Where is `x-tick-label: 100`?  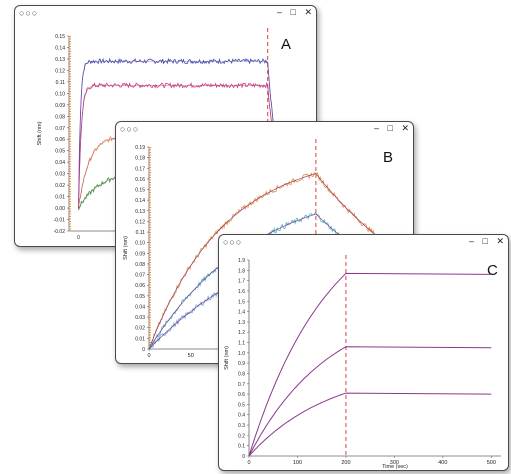
x-tick-label: 100 is located at coordinates (297, 463).